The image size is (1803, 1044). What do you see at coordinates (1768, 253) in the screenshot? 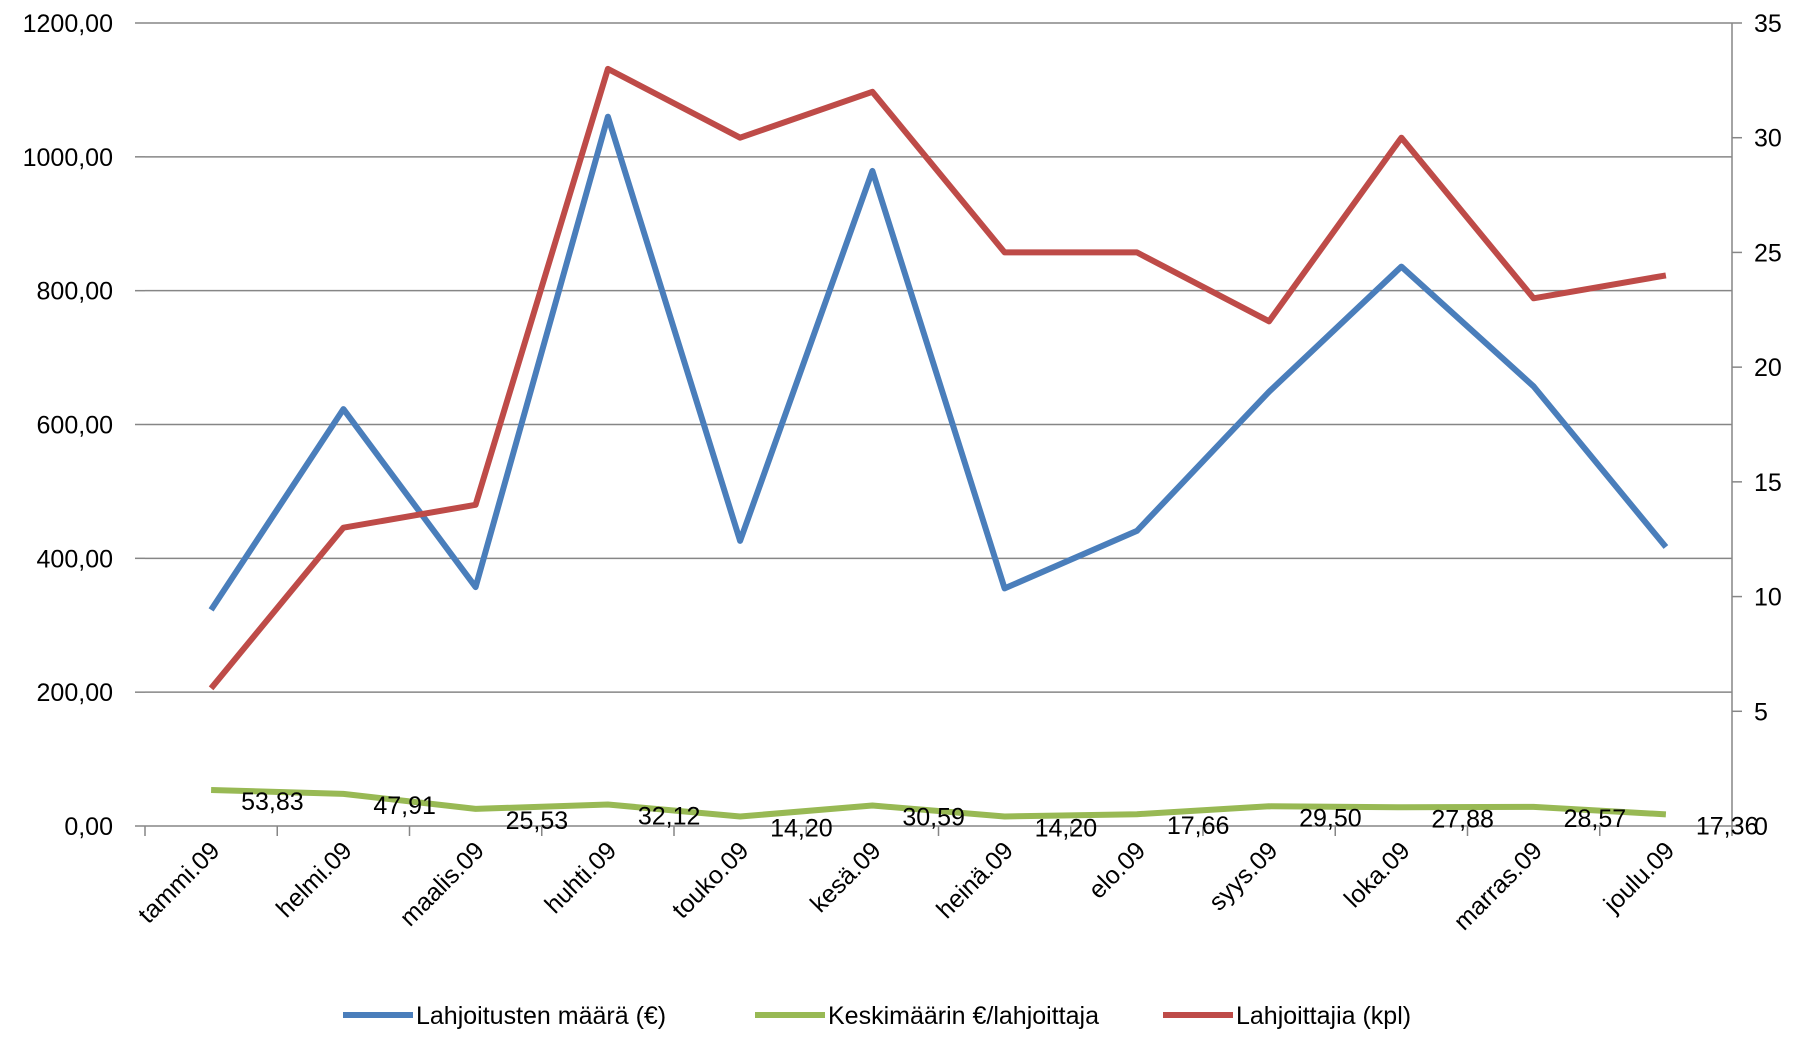
I see `right-y-tick-label: 25` at bounding box center [1768, 253].